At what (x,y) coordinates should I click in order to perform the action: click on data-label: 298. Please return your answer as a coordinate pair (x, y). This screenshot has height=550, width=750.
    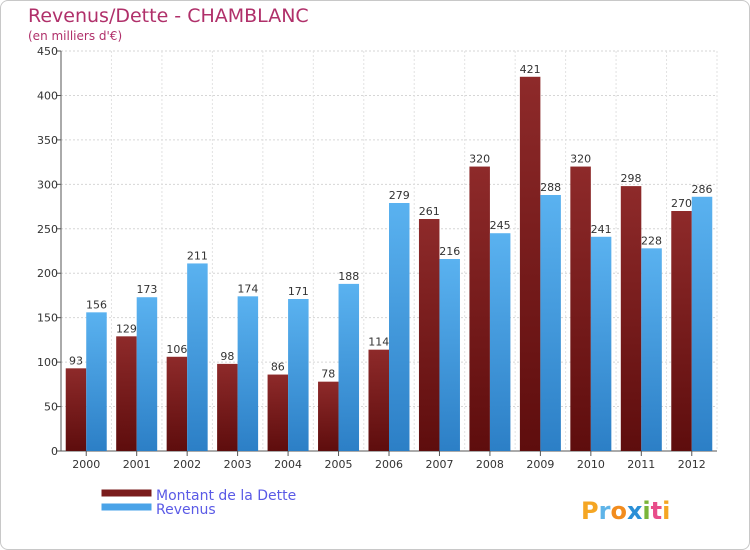
    Looking at the image, I should click on (631, 178).